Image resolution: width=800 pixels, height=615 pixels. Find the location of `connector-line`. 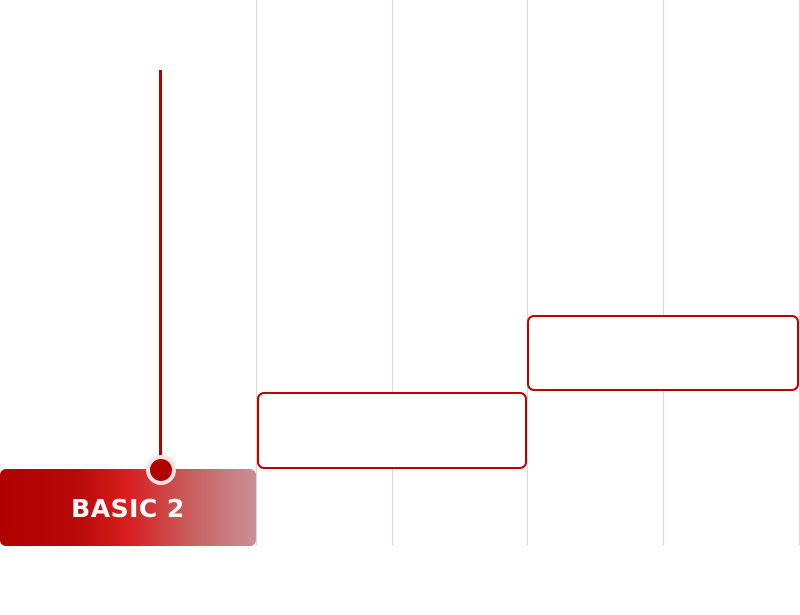

connector-line is located at coordinates (160, 267).